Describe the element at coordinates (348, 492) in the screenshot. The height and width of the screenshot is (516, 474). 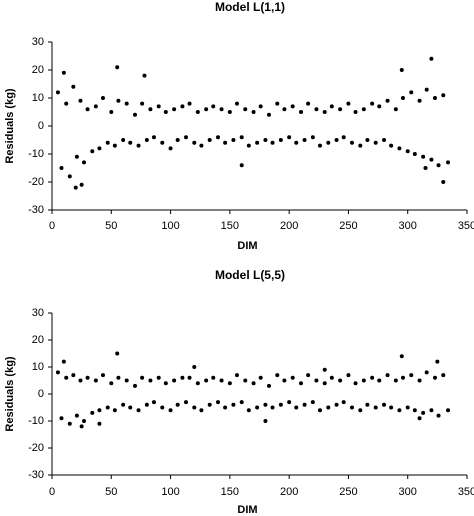
I see `x-tick-label: 250` at that location.